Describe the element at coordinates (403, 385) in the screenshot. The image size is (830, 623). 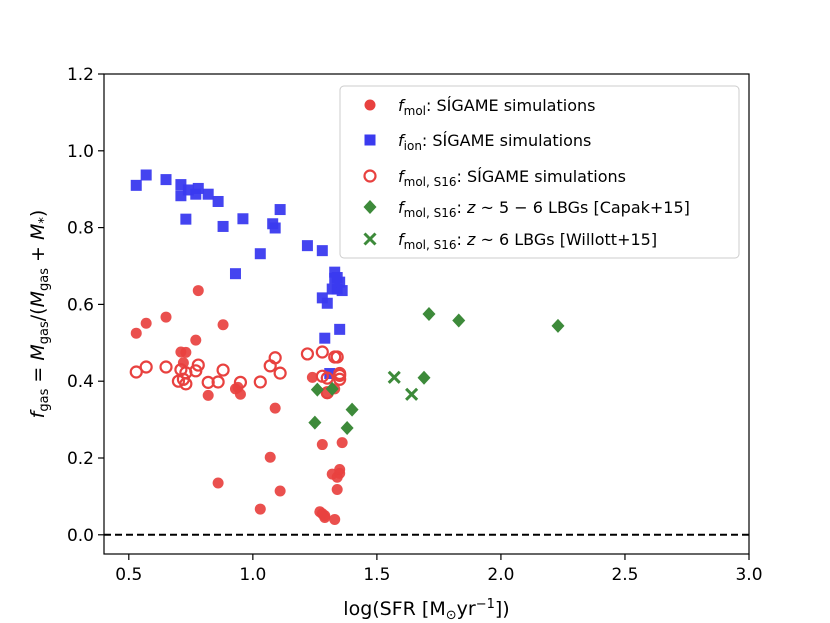
I see `series-willott` at that location.